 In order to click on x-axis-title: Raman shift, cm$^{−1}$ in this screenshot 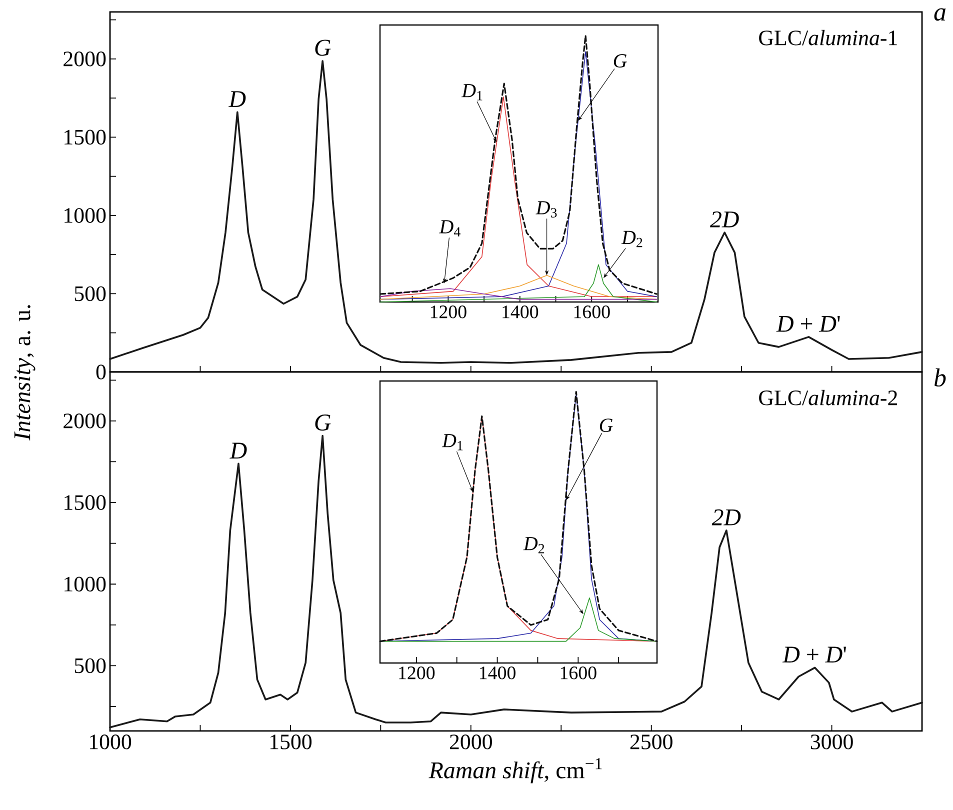, I will do `click(515, 771)`.